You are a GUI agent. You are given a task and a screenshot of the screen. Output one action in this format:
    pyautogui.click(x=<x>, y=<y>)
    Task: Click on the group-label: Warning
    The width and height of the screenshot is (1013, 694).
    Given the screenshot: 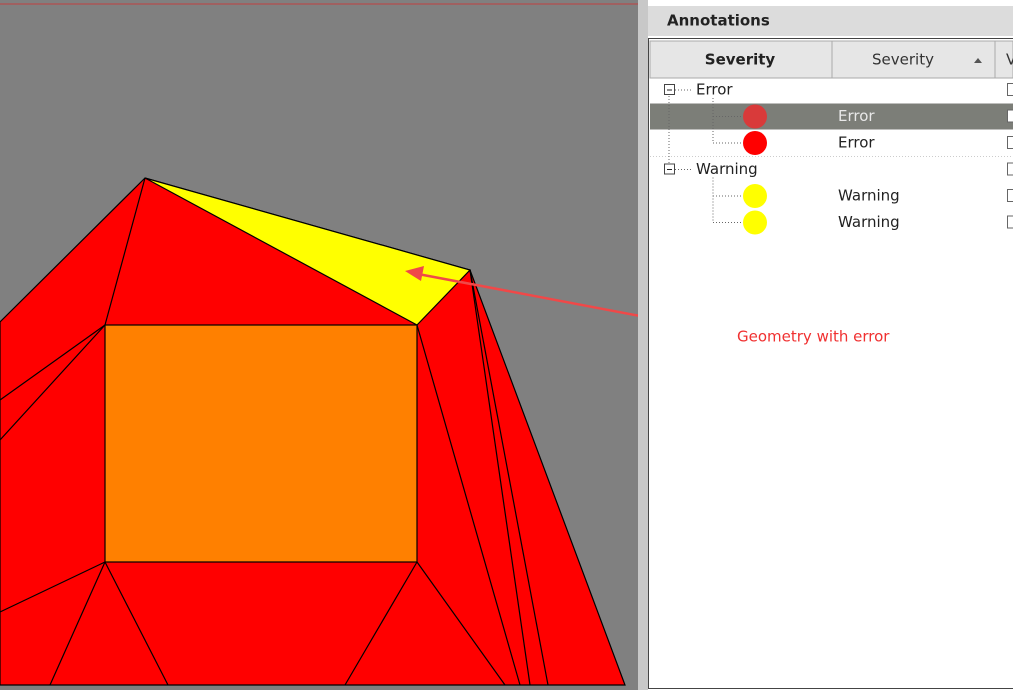 What is the action you would take?
    pyautogui.click(x=727, y=169)
    